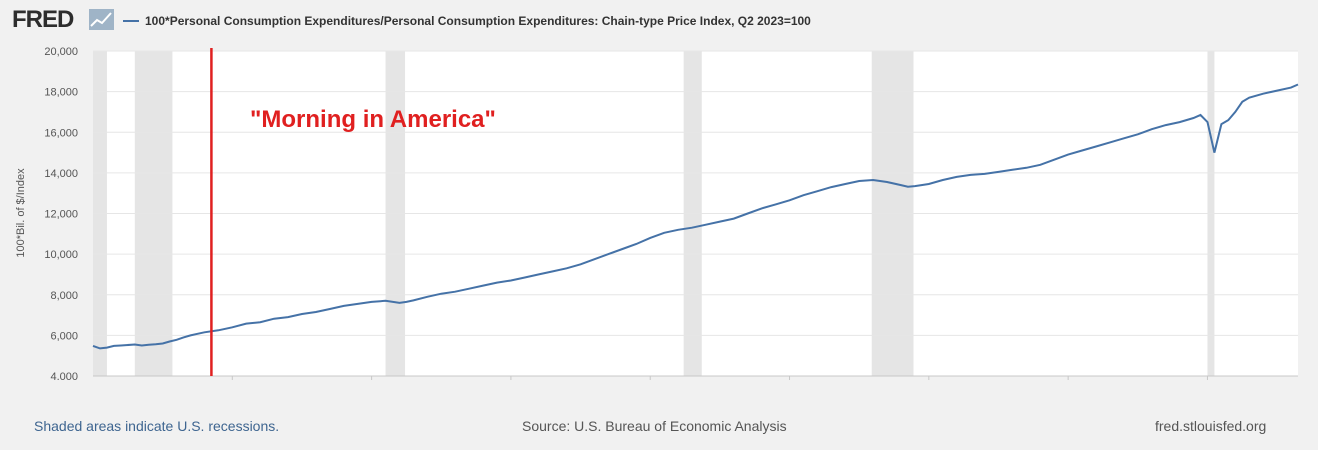 The image size is (1318, 450). What do you see at coordinates (61, 93) in the screenshot?
I see `y-tick-label-18000: 18,000` at bounding box center [61, 93].